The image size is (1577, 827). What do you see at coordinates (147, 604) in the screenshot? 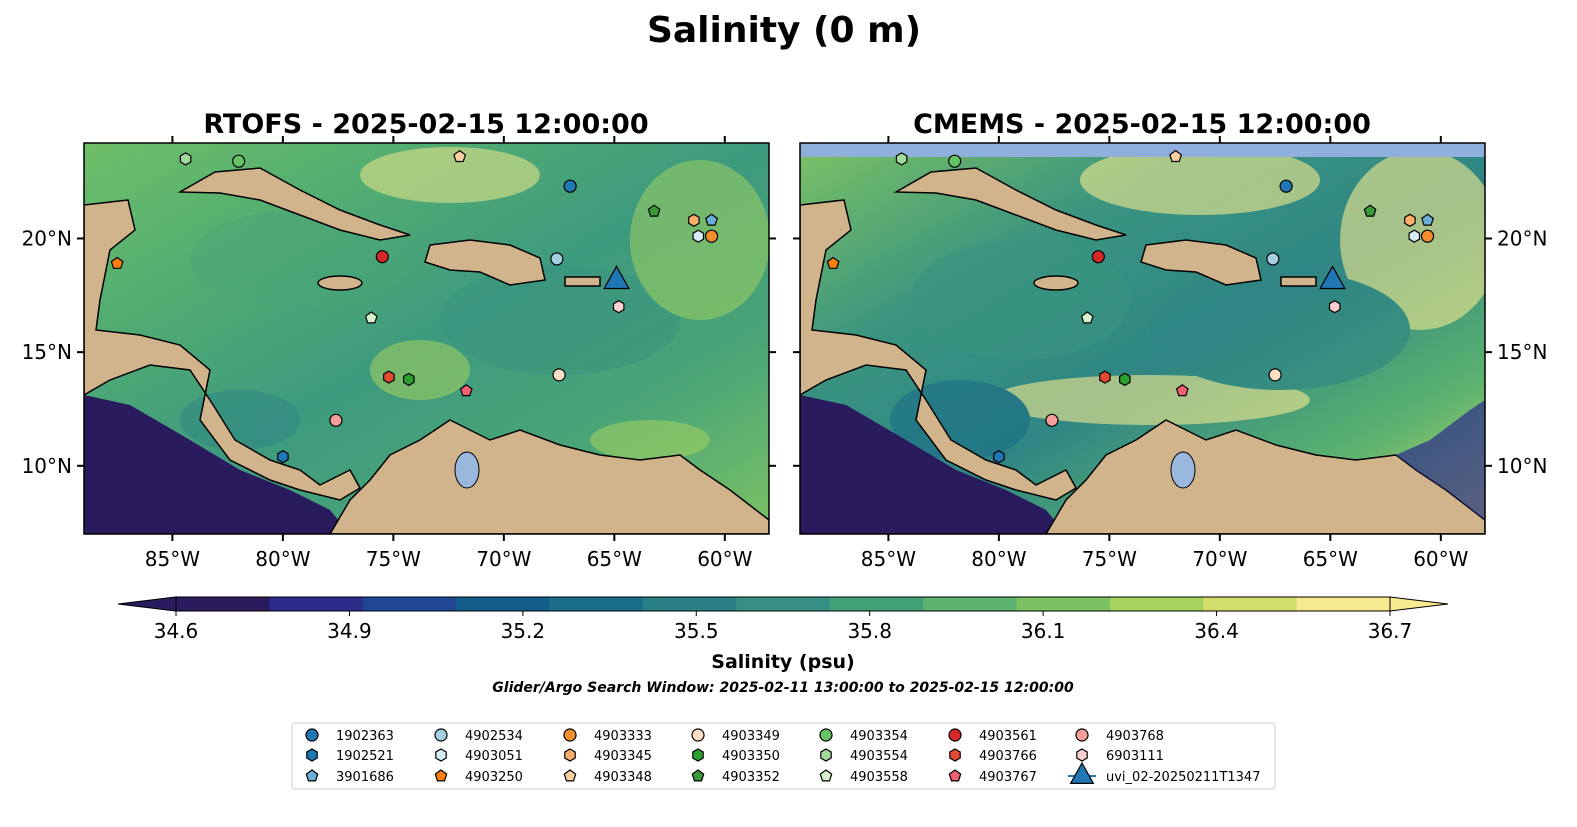
I see `colorbar-extend-low` at bounding box center [147, 604].